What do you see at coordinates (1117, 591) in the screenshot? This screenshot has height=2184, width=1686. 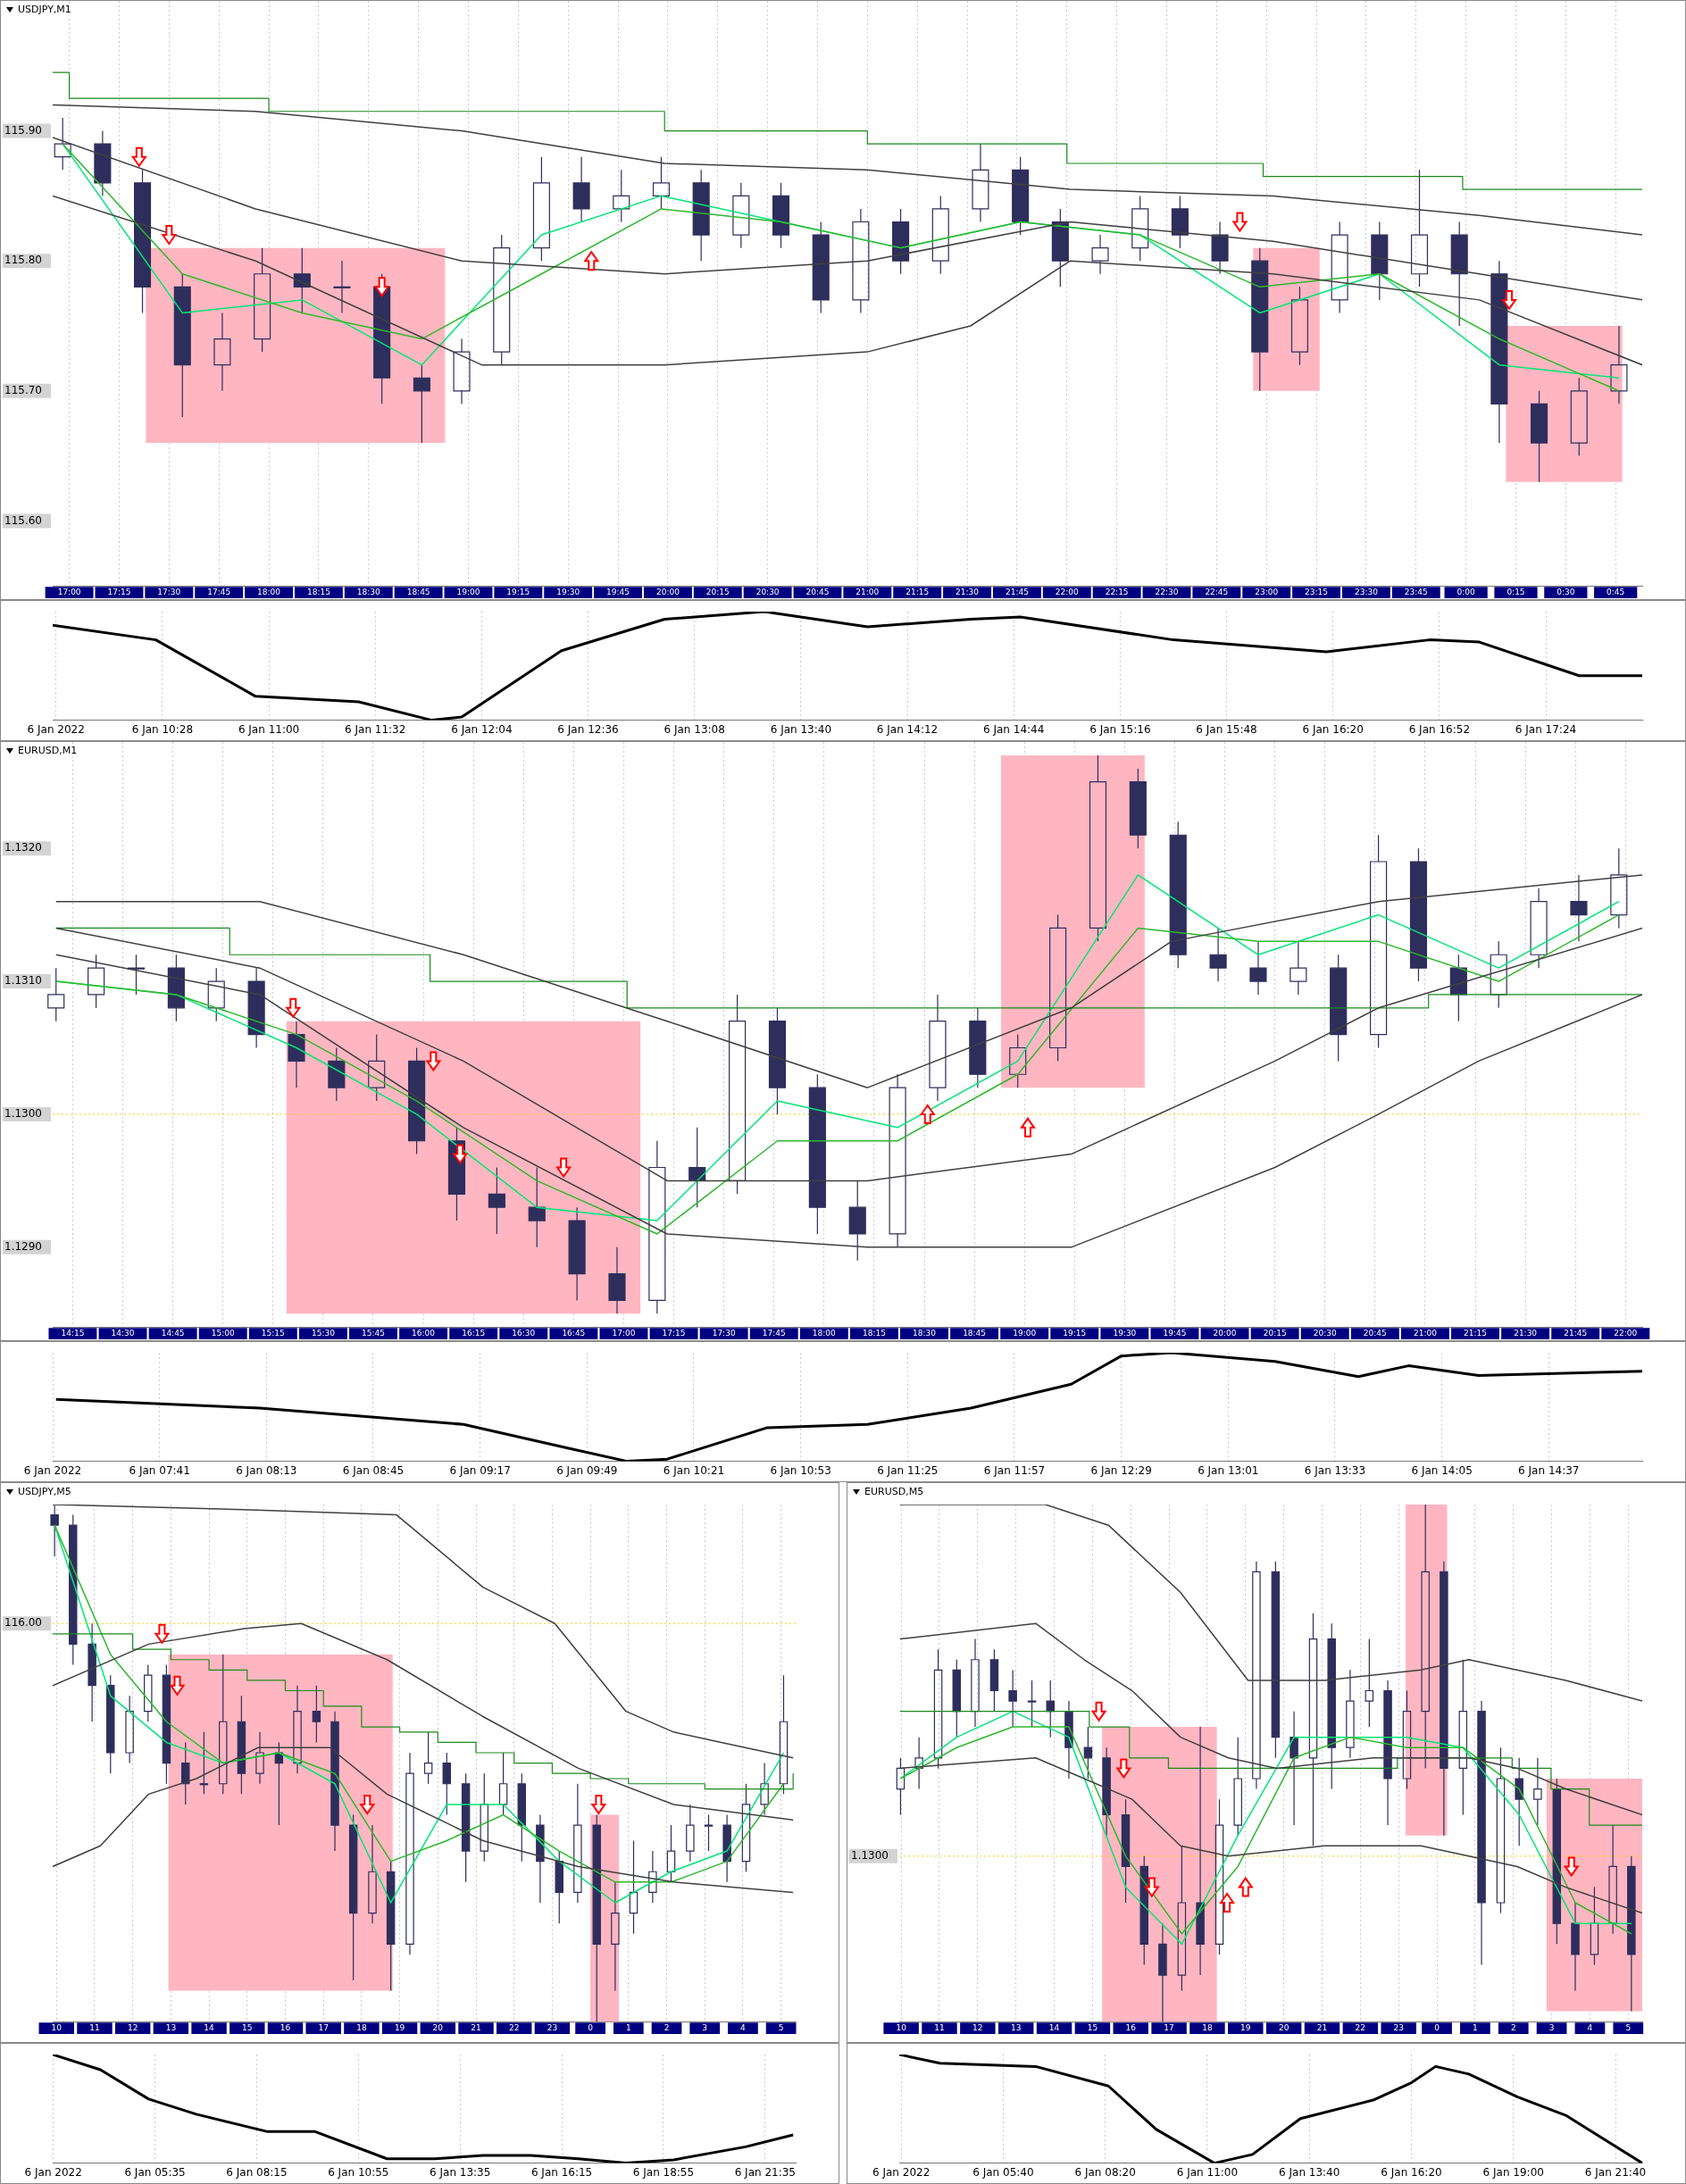 I see `x-tick-label: 22:15` at bounding box center [1117, 591].